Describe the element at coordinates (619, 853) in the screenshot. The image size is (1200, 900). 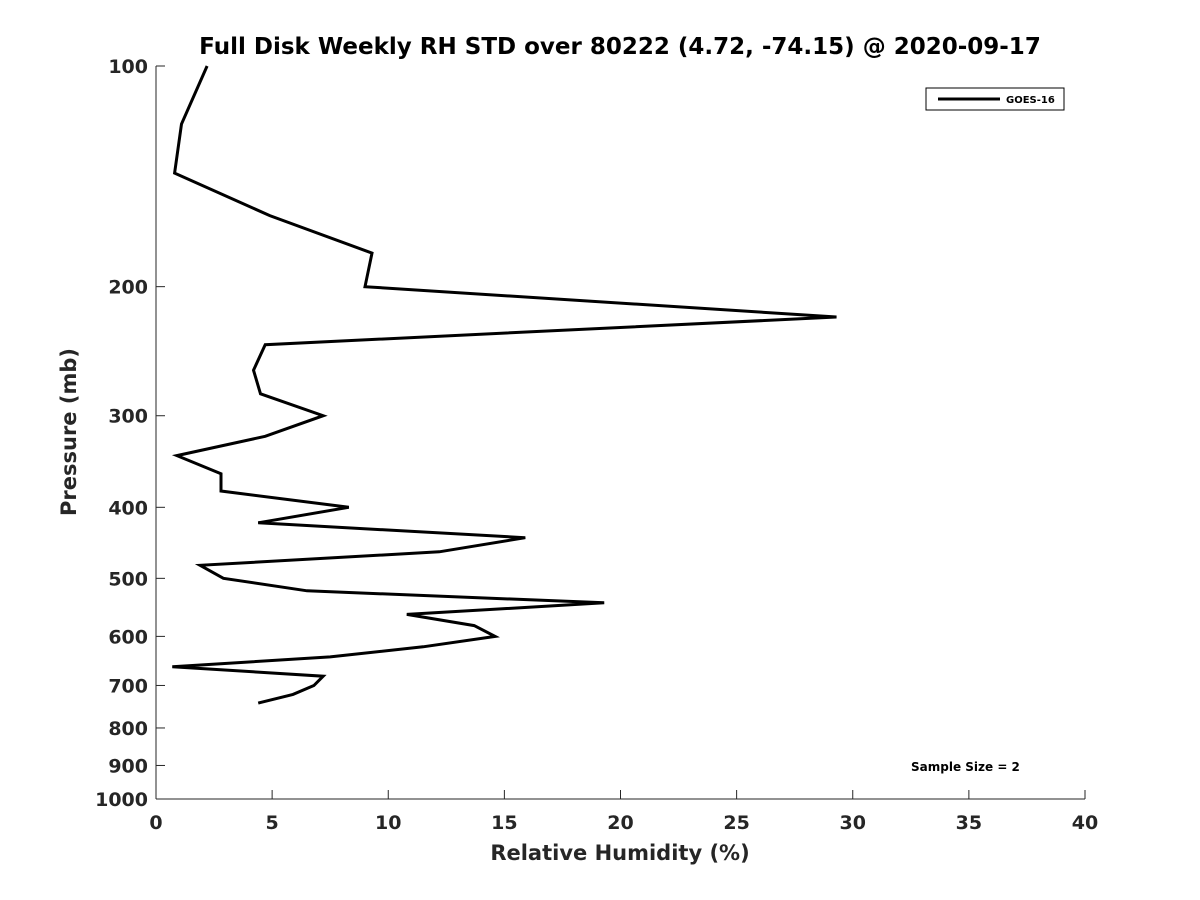
I see `x-axis-label: Relative Humidity (%)` at that location.